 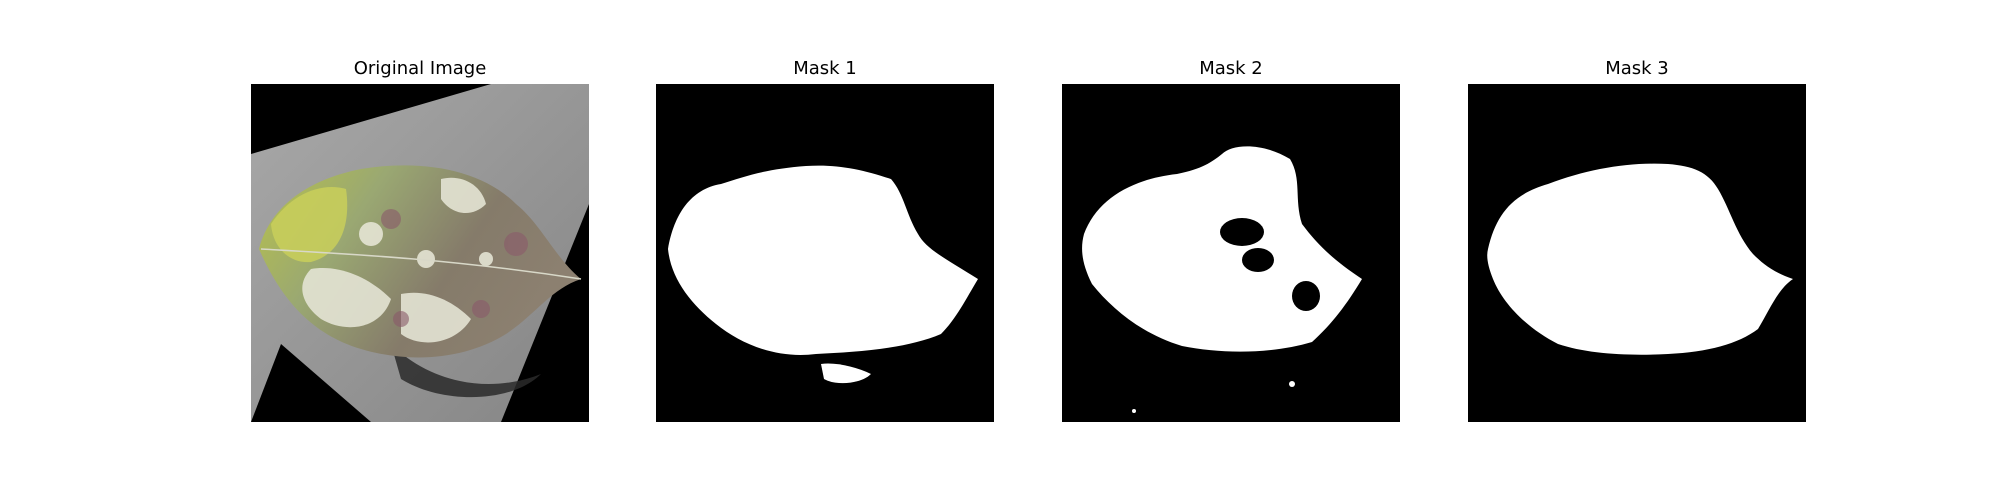 I want to click on panel-title: Mask 2, so click(x=1231, y=68).